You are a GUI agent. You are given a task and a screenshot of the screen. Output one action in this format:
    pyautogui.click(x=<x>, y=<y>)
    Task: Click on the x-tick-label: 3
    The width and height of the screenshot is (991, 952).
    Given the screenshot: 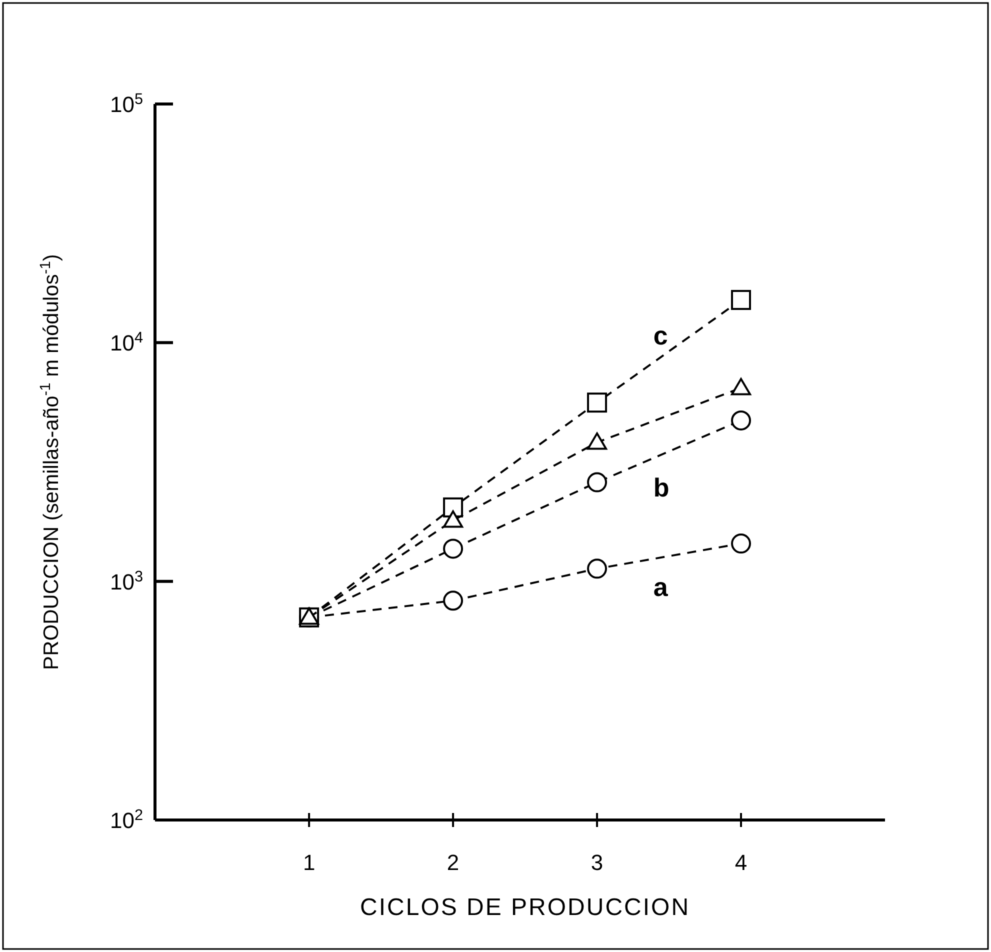 What is the action you would take?
    pyautogui.click(x=597, y=862)
    